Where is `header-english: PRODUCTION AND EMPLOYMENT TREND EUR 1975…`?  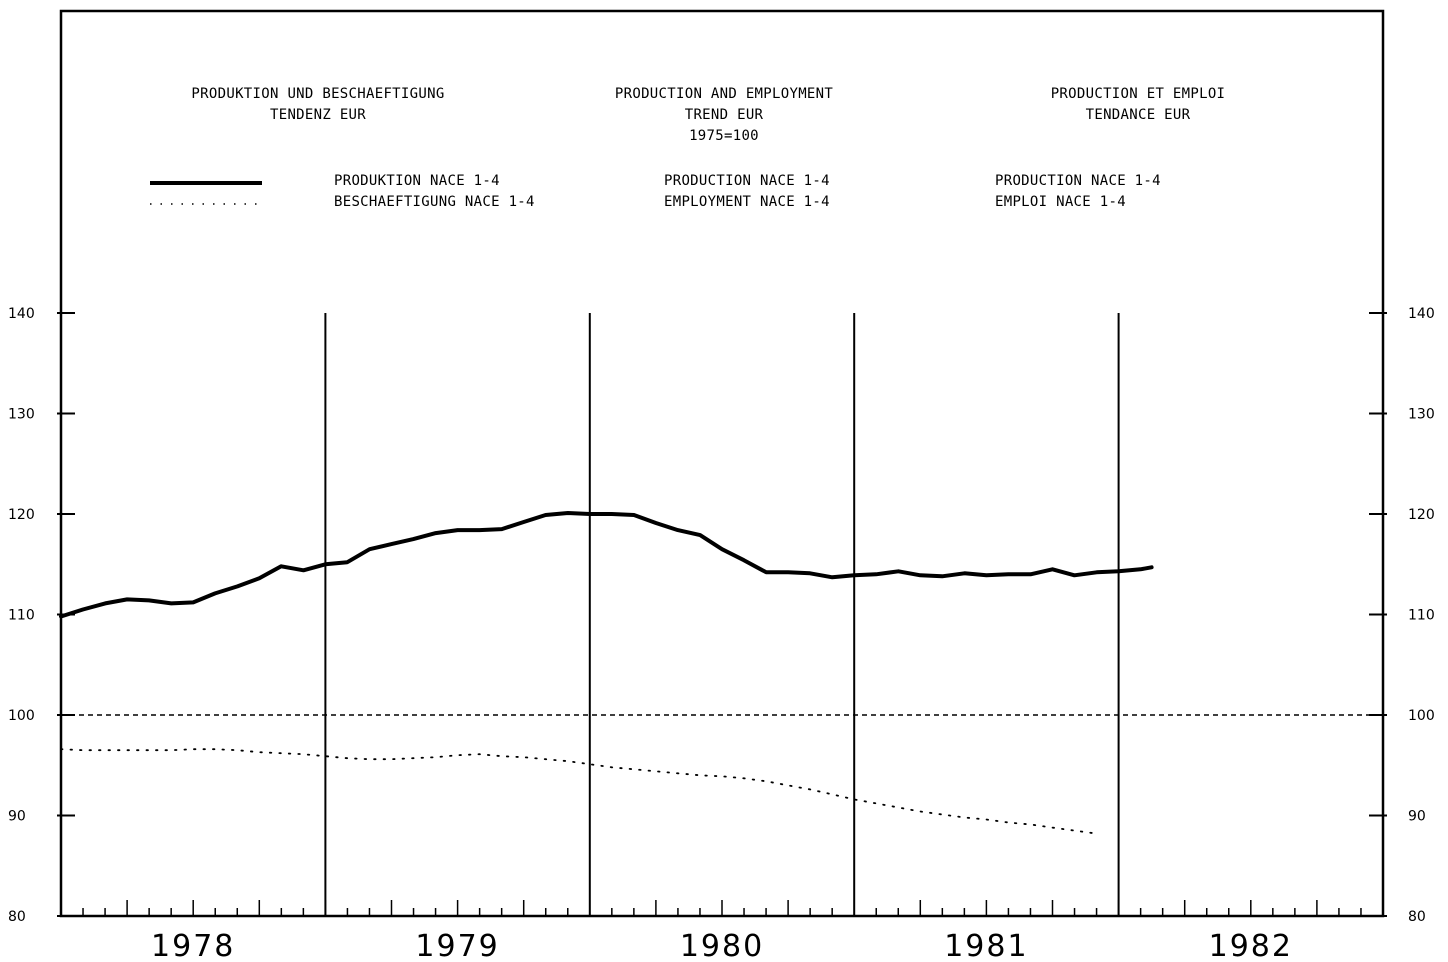 header-english: PRODUCTION AND EMPLOYMENT TREND EUR 1975… is located at coordinates (724, 115).